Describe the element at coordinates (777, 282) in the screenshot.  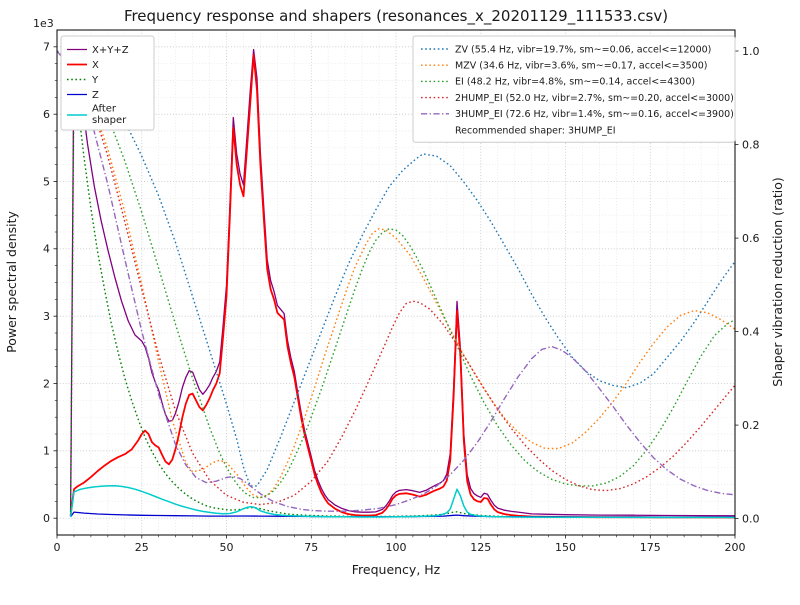
I see `y-right-axis-label: Shaper vibration reduction (ratio)` at that location.